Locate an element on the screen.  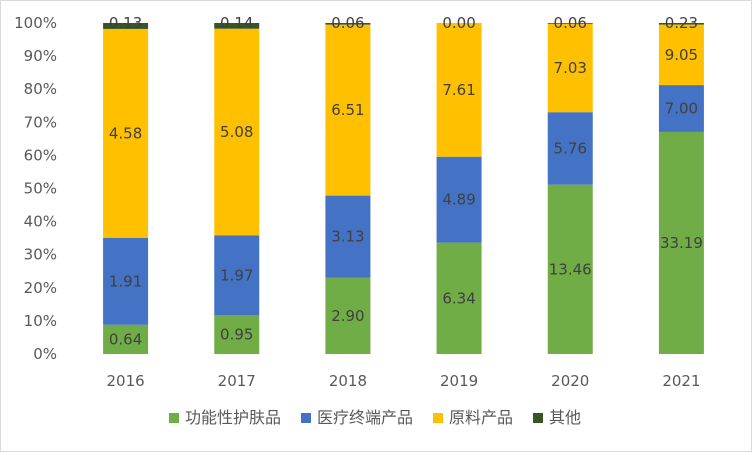
data-label: 7.03 is located at coordinates (570, 68).